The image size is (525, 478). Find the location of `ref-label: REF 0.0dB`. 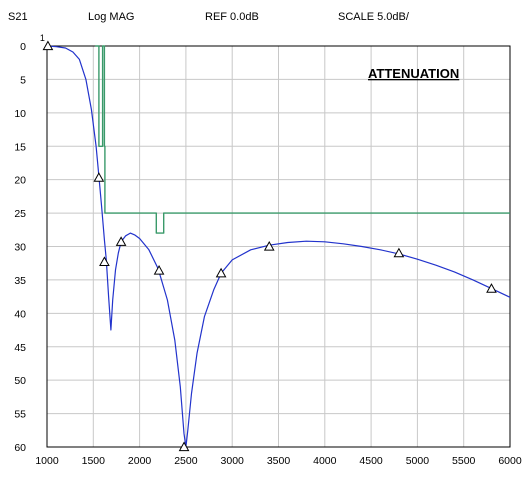

ref-label: REF 0.0dB is located at coordinates (232, 17).